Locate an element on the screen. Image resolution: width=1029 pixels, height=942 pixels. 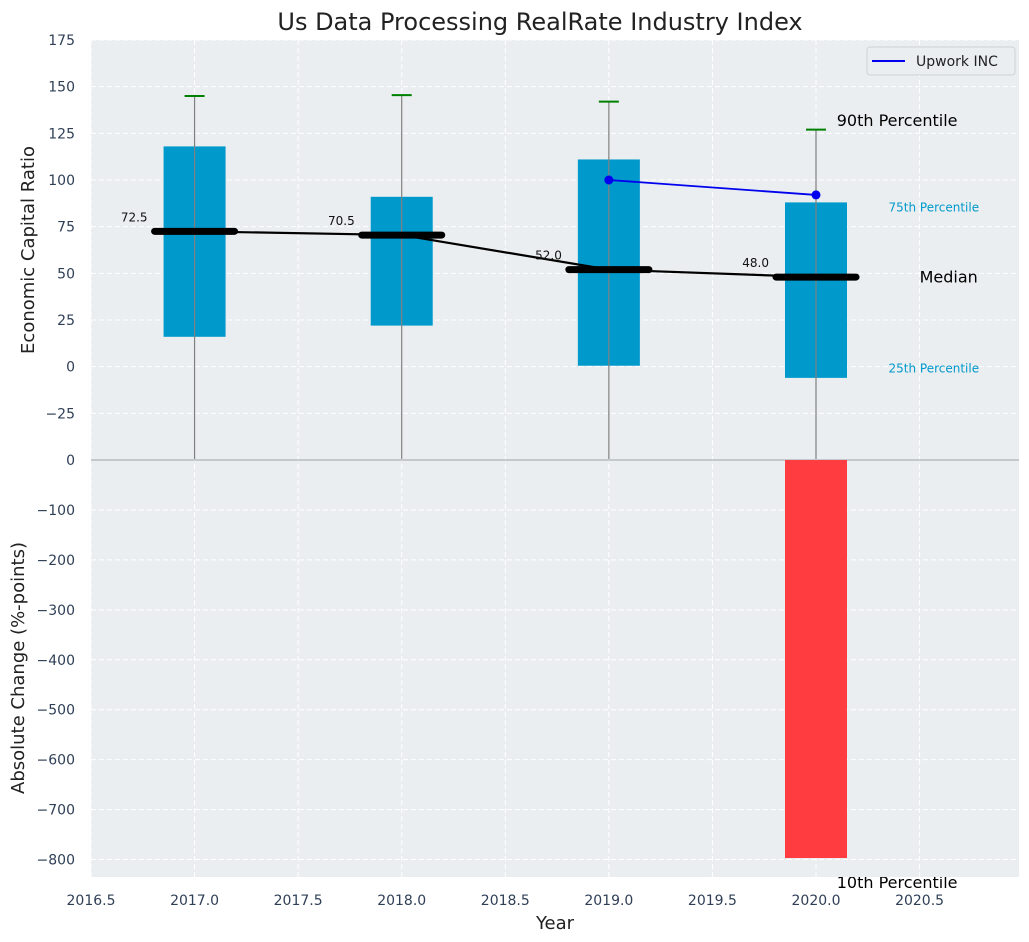
top-y-tick-label: 125 is located at coordinates (61, 134).